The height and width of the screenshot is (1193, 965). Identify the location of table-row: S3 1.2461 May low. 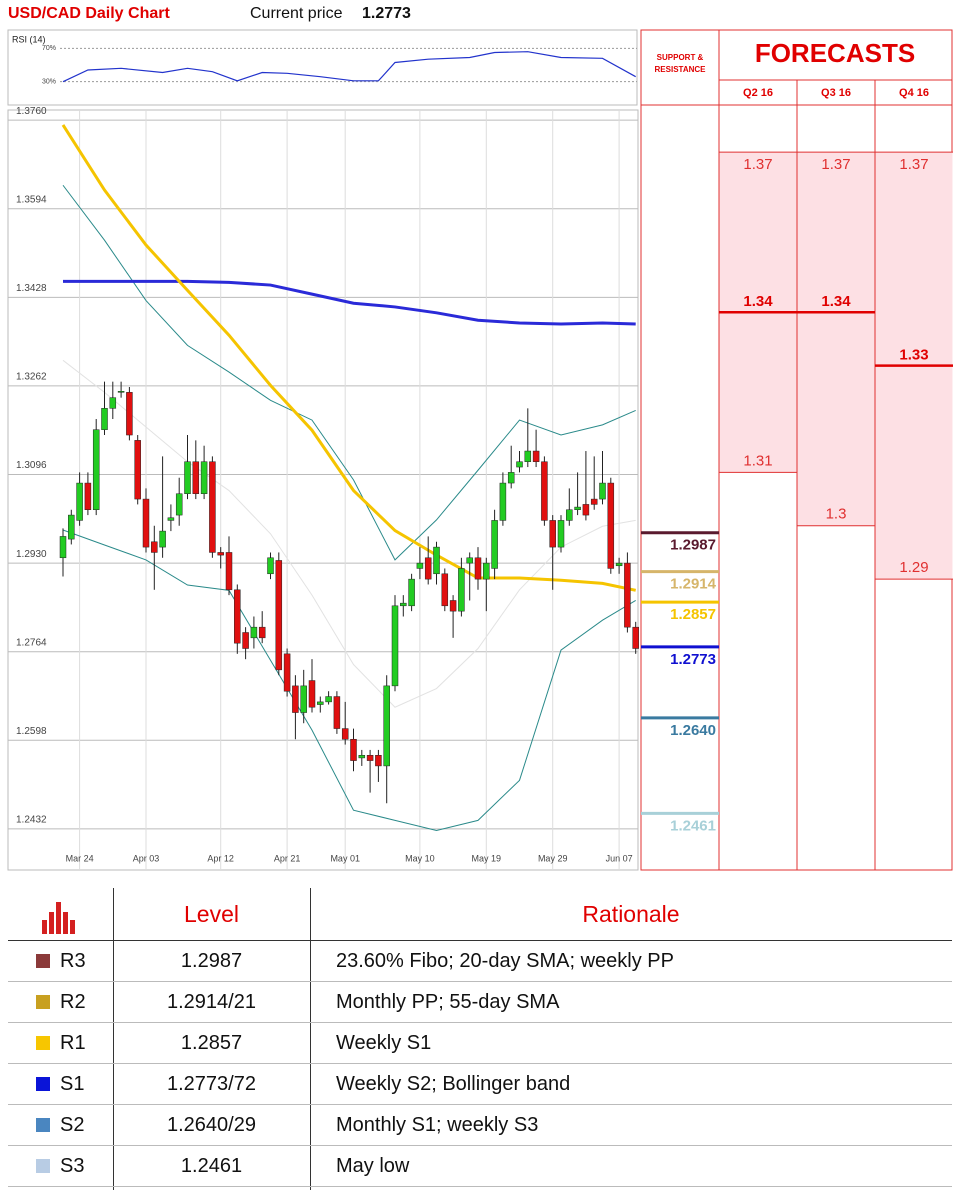
(480, 1166).